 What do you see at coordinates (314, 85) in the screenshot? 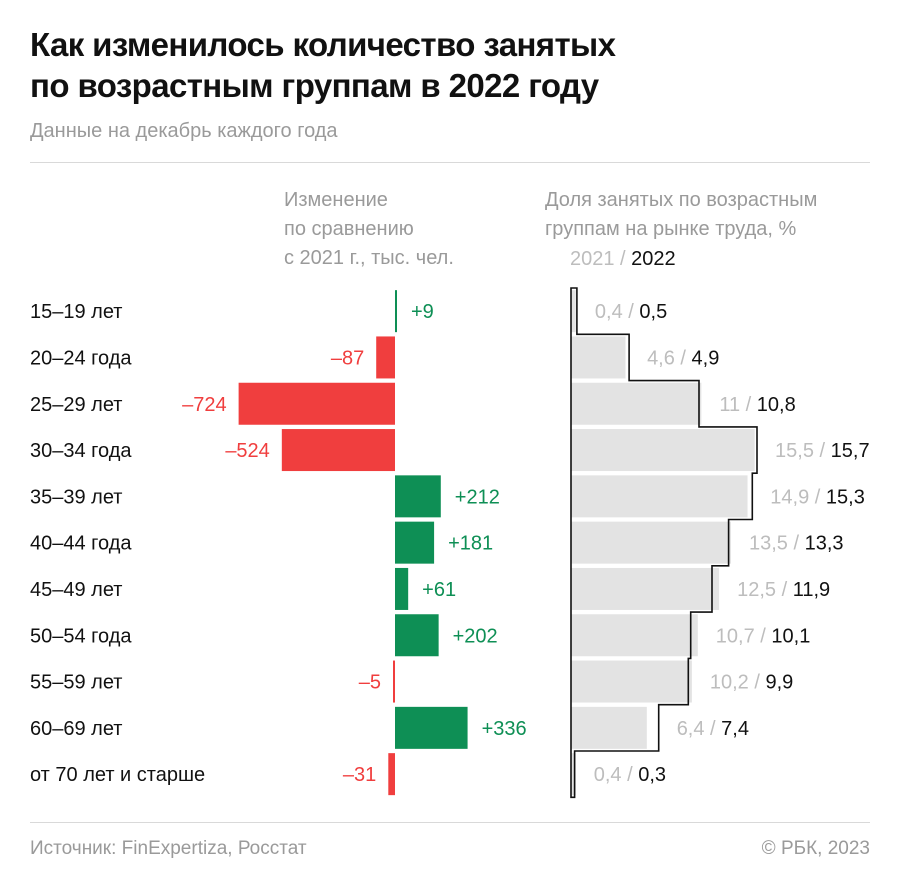
I see `title-line-2: по возрастным группам в 2022 году` at bounding box center [314, 85].